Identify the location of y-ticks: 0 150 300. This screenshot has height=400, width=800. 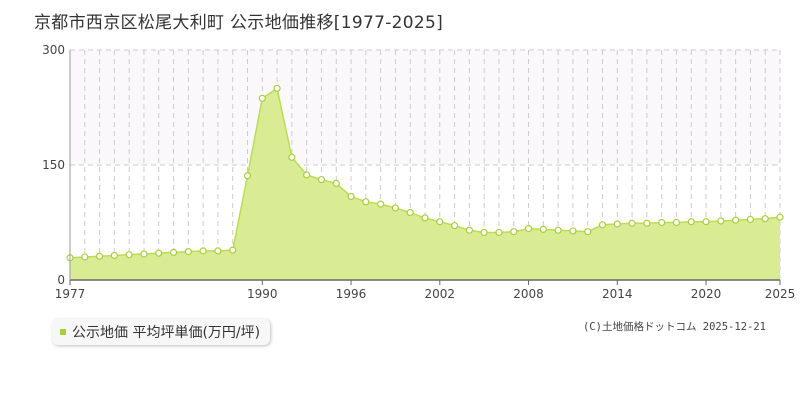
(53, 165).